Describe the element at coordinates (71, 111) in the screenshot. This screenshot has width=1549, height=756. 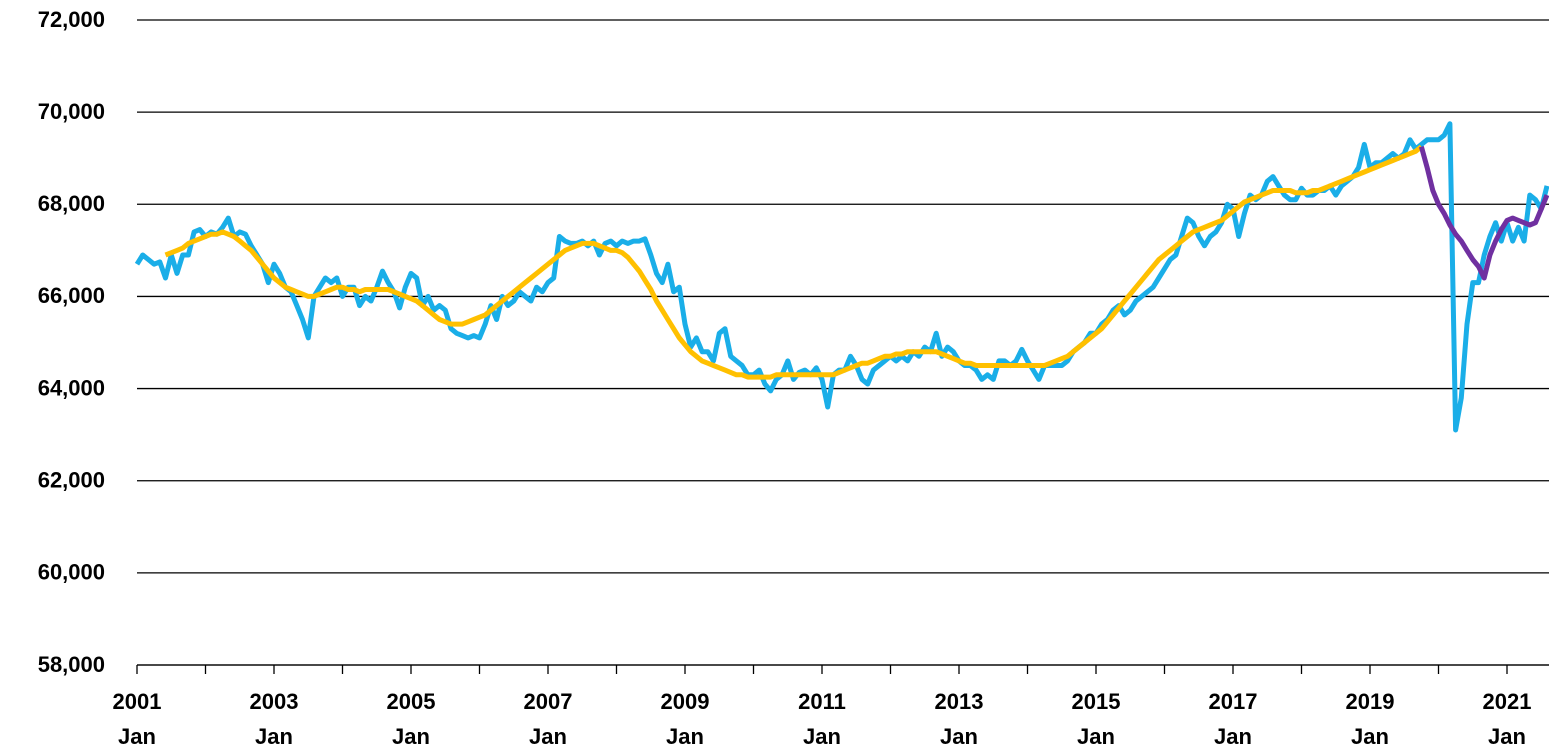
I see `y-tick-label: 70,000` at that location.